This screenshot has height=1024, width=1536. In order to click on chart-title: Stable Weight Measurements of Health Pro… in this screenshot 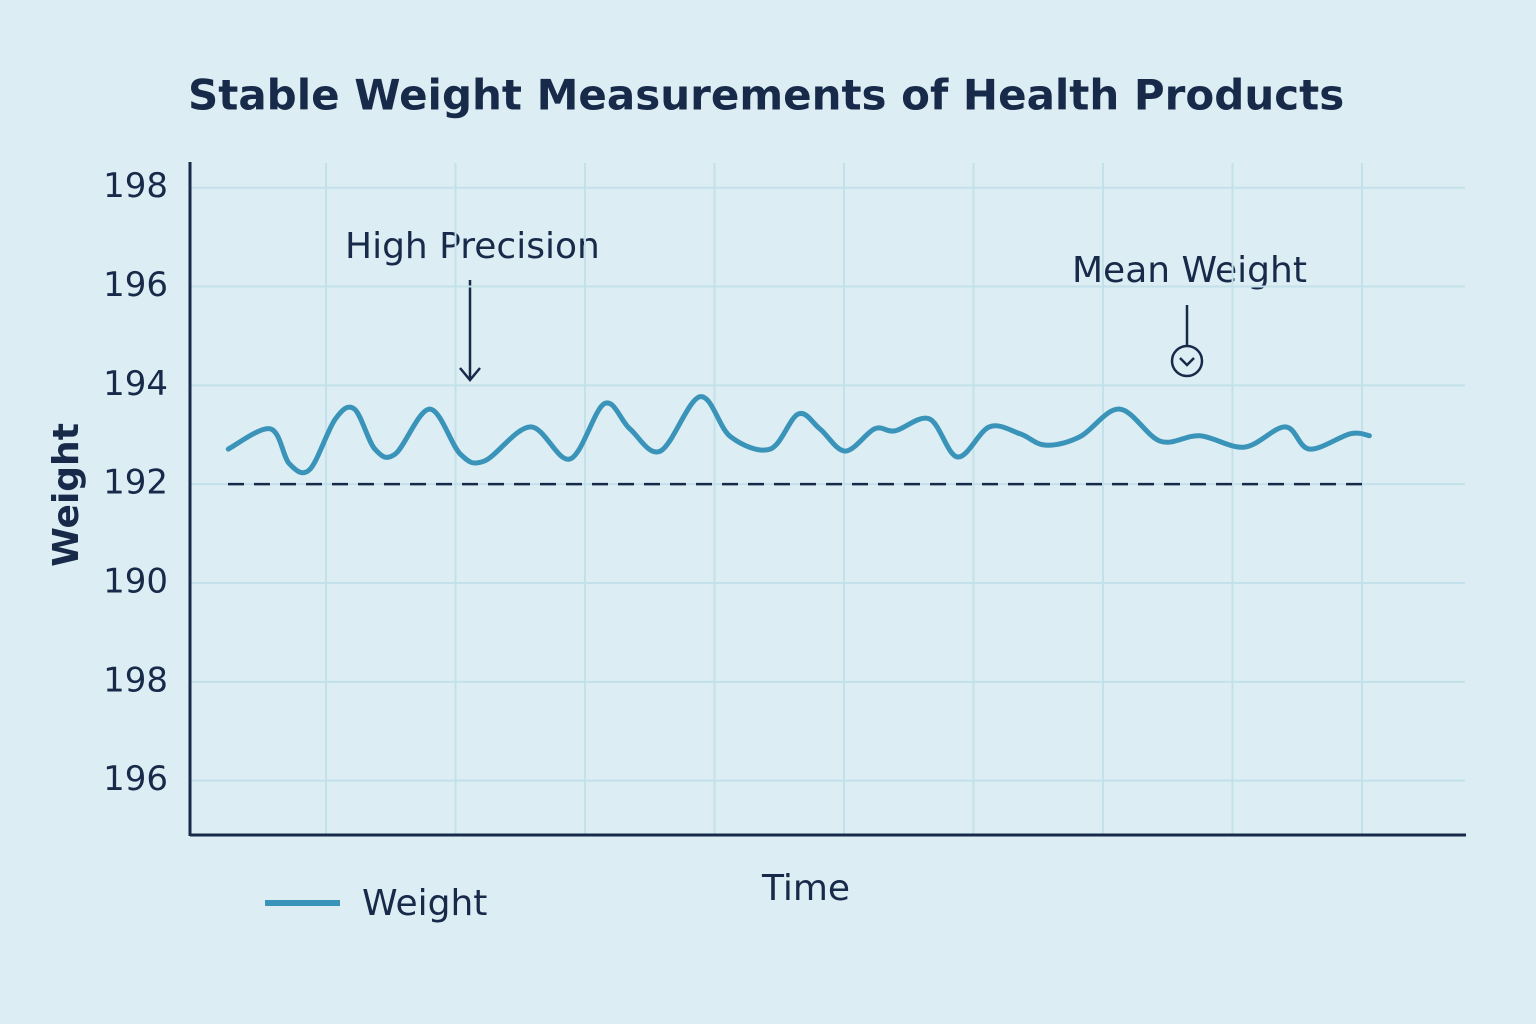, I will do `click(766, 95)`.